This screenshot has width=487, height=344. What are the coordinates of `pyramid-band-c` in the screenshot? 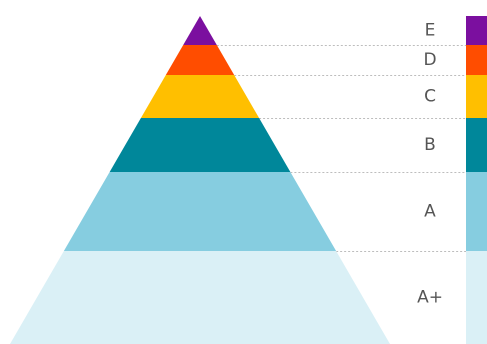 It's located at (200, 96).